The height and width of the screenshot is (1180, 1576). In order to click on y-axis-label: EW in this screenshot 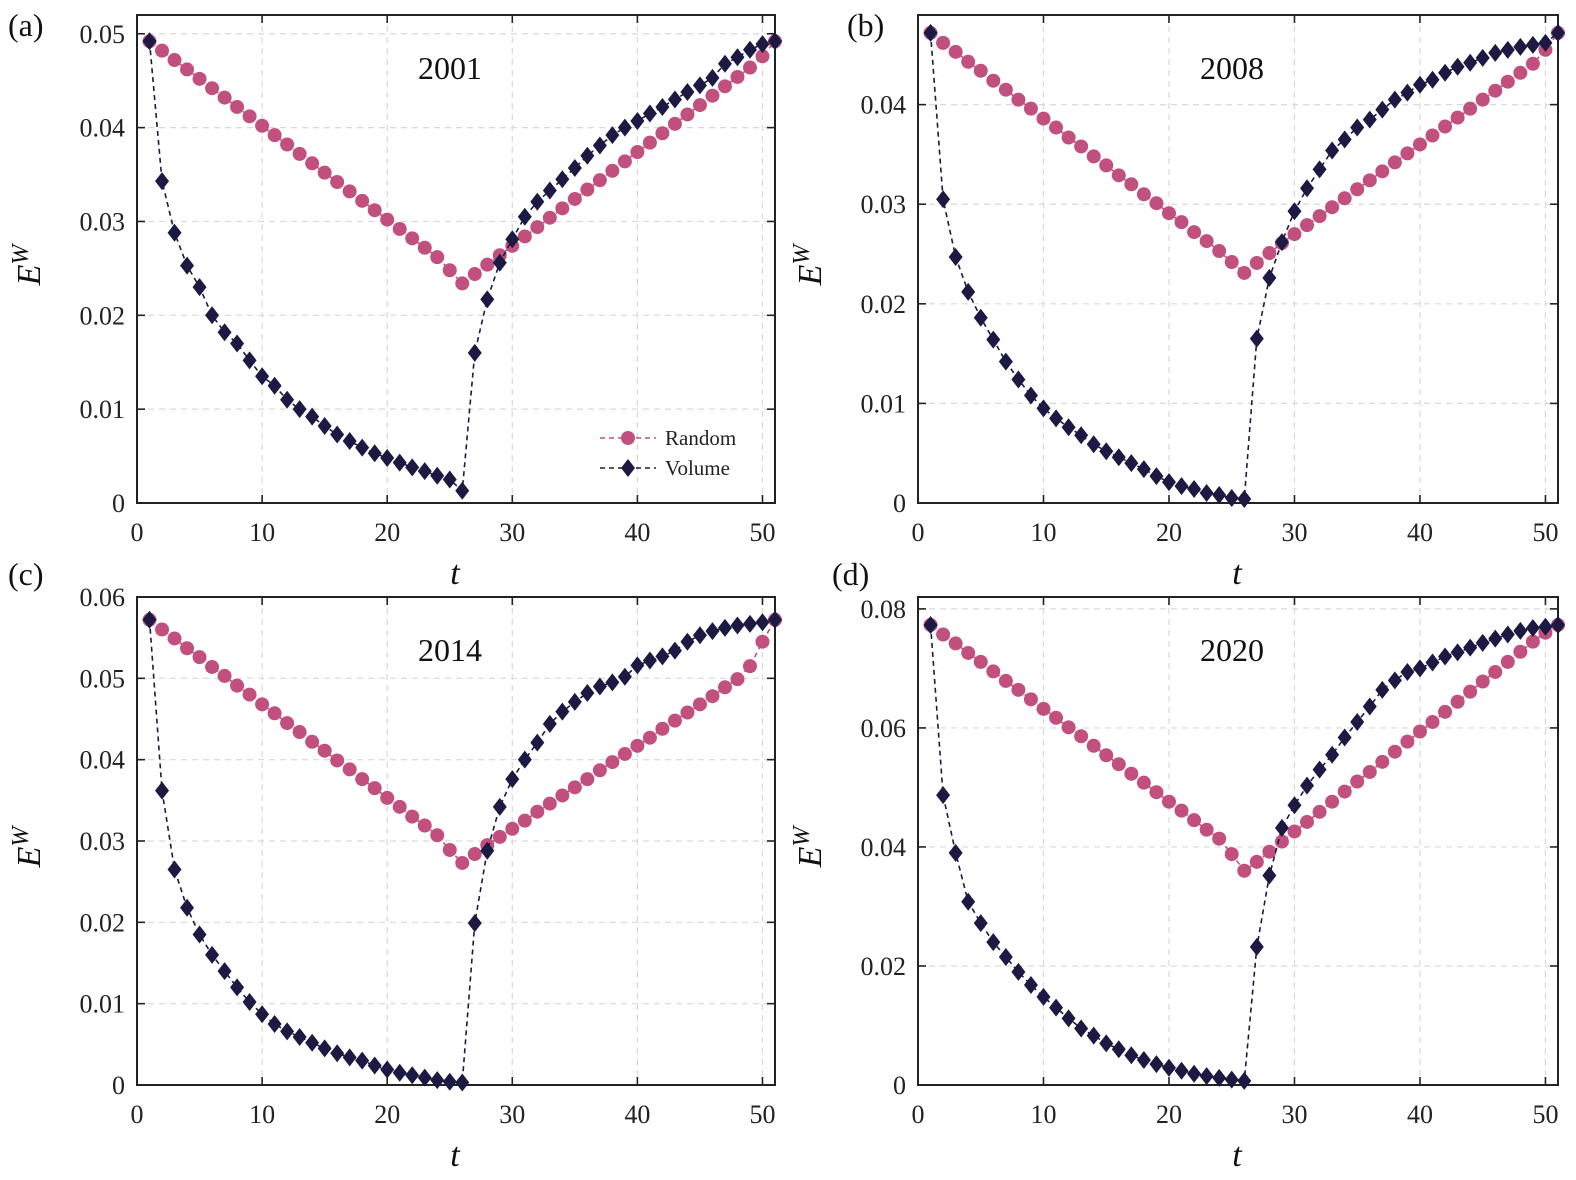, I will do `click(809, 847)`.